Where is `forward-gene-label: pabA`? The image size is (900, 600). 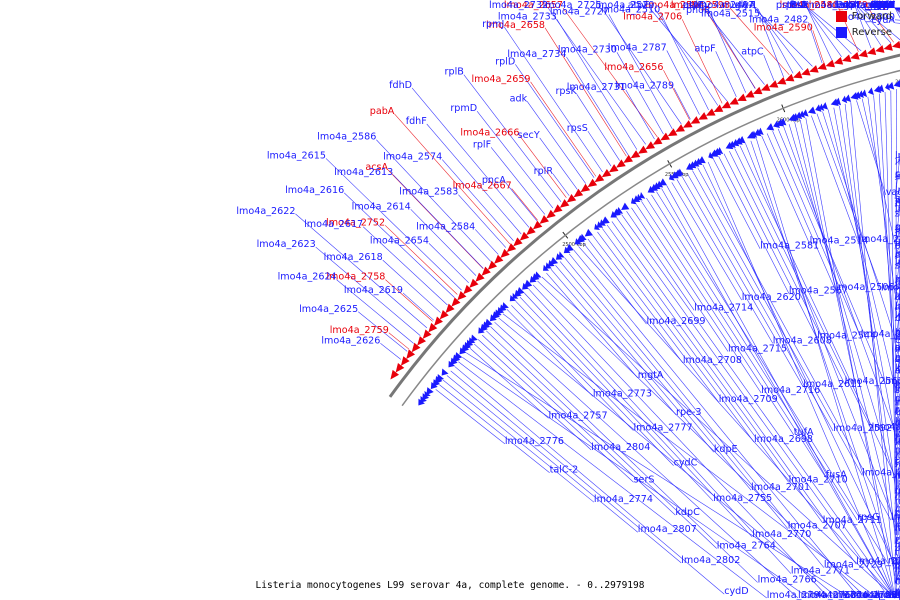 forward-gene-label: pabA is located at coordinates (382, 111).